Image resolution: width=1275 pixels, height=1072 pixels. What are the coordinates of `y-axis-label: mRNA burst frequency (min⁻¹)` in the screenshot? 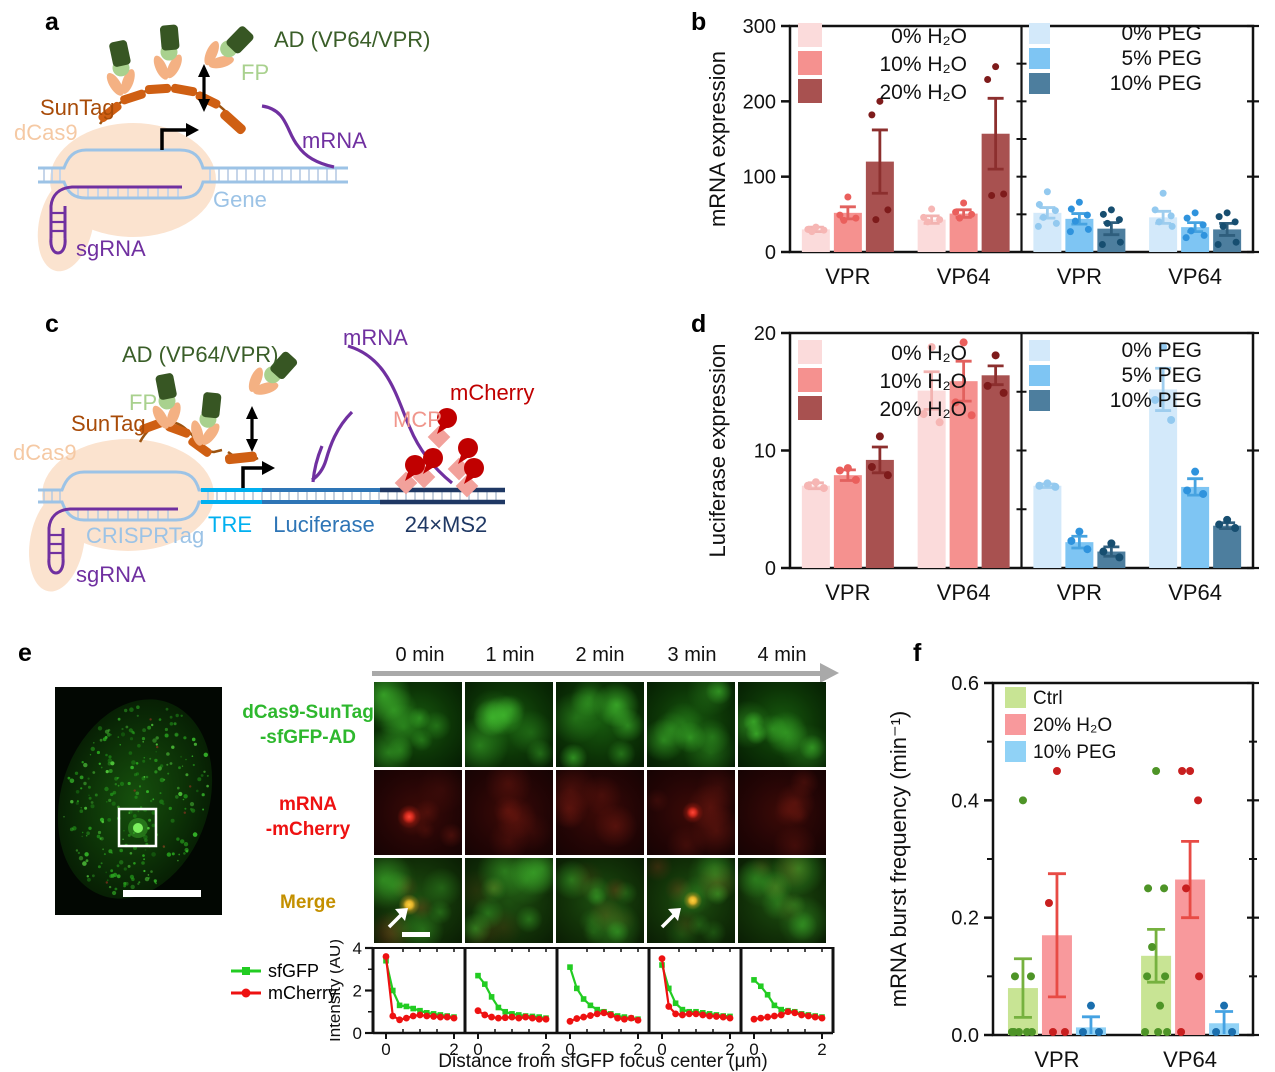 It's located at (898, 859).